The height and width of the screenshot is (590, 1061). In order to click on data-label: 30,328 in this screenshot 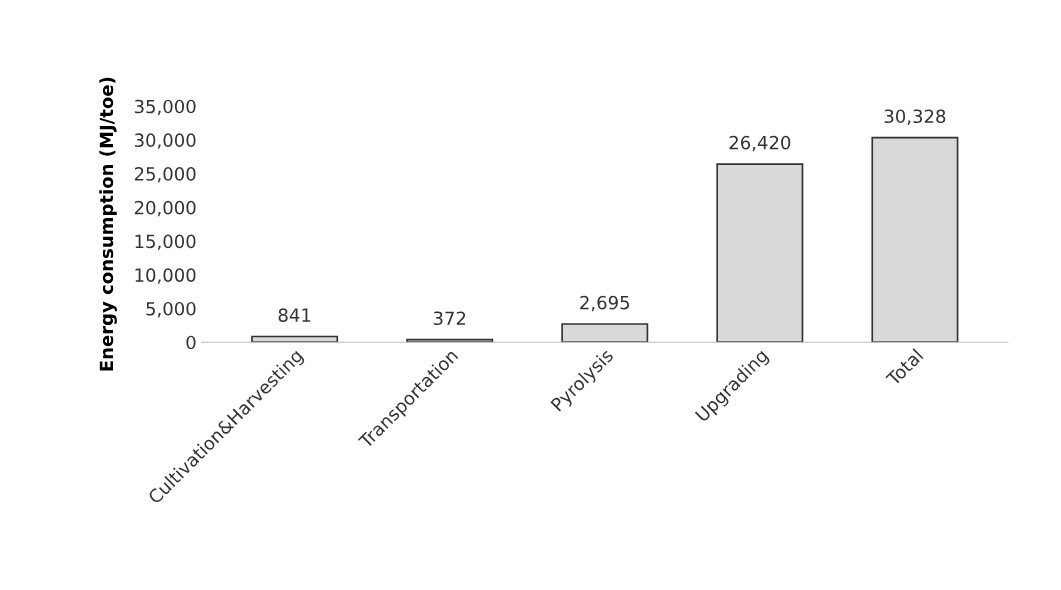, I will do `click(915, 117)`.